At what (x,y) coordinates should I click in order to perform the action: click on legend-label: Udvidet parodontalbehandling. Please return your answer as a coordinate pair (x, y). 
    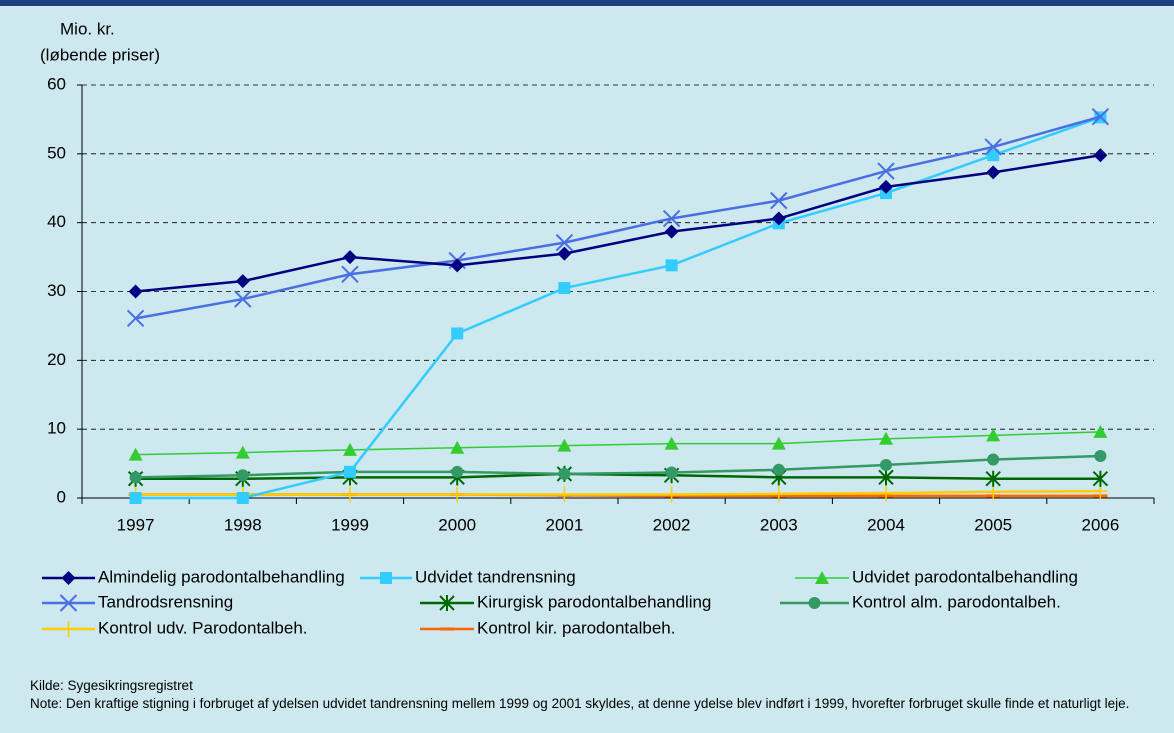
    Looking at the image, I should click on (965, 576).